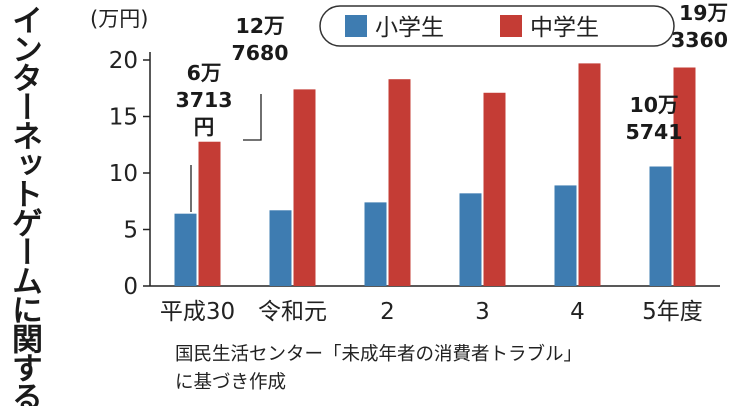 Image resolution: width=730 pixels, height=410 pixels. I want to click on x-tick-label: 3, so click(482, 312).